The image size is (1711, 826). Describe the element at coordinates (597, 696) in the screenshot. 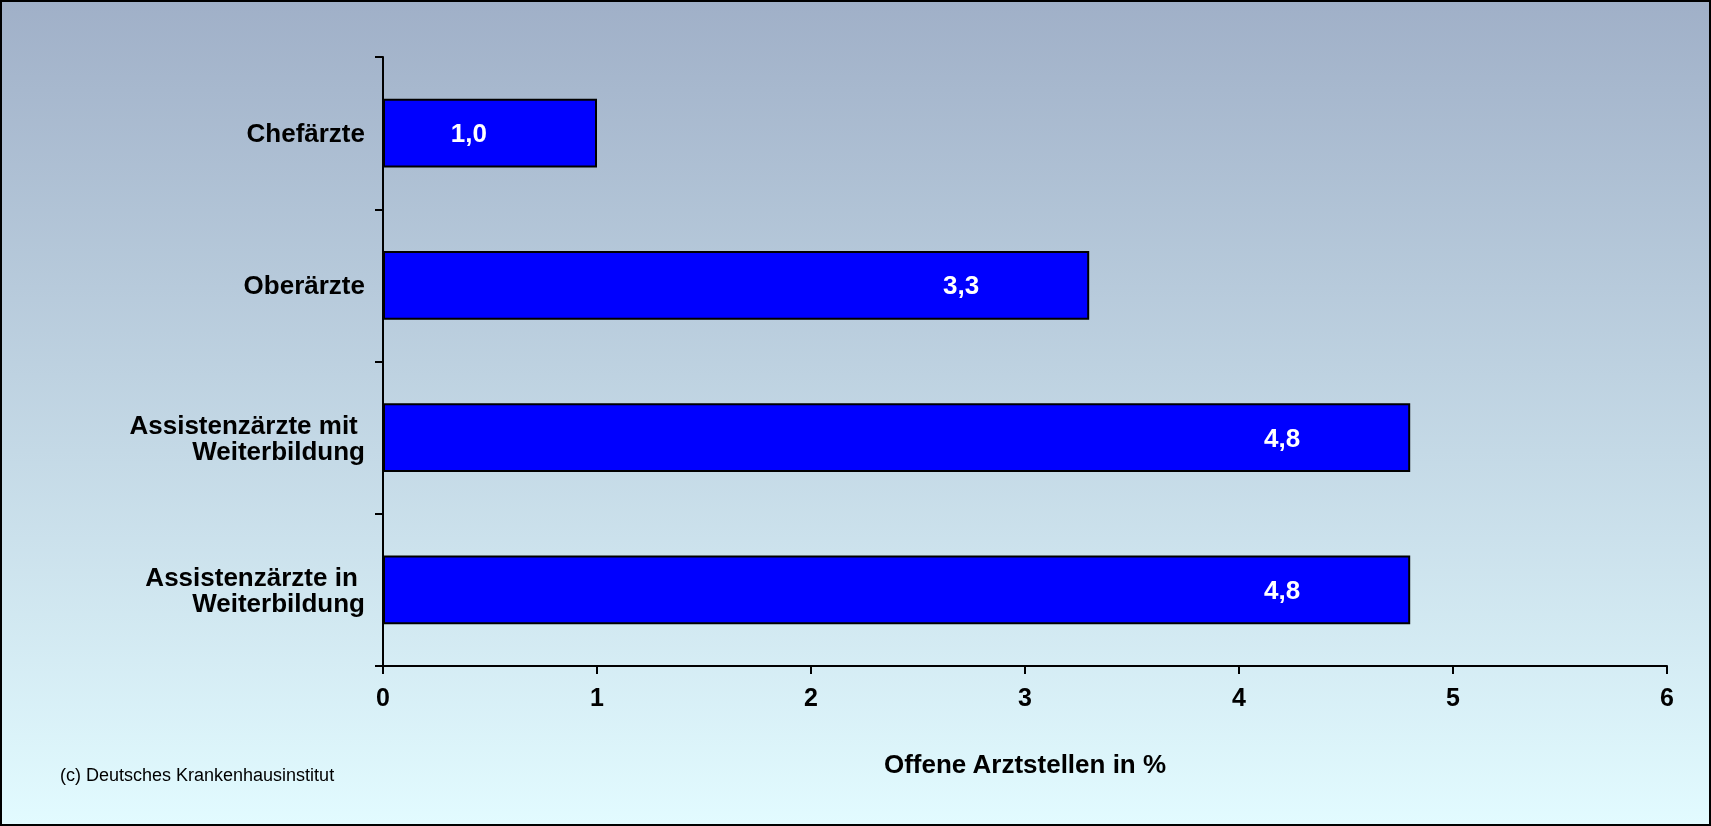

I see `x-tick-label: 1` at that location.